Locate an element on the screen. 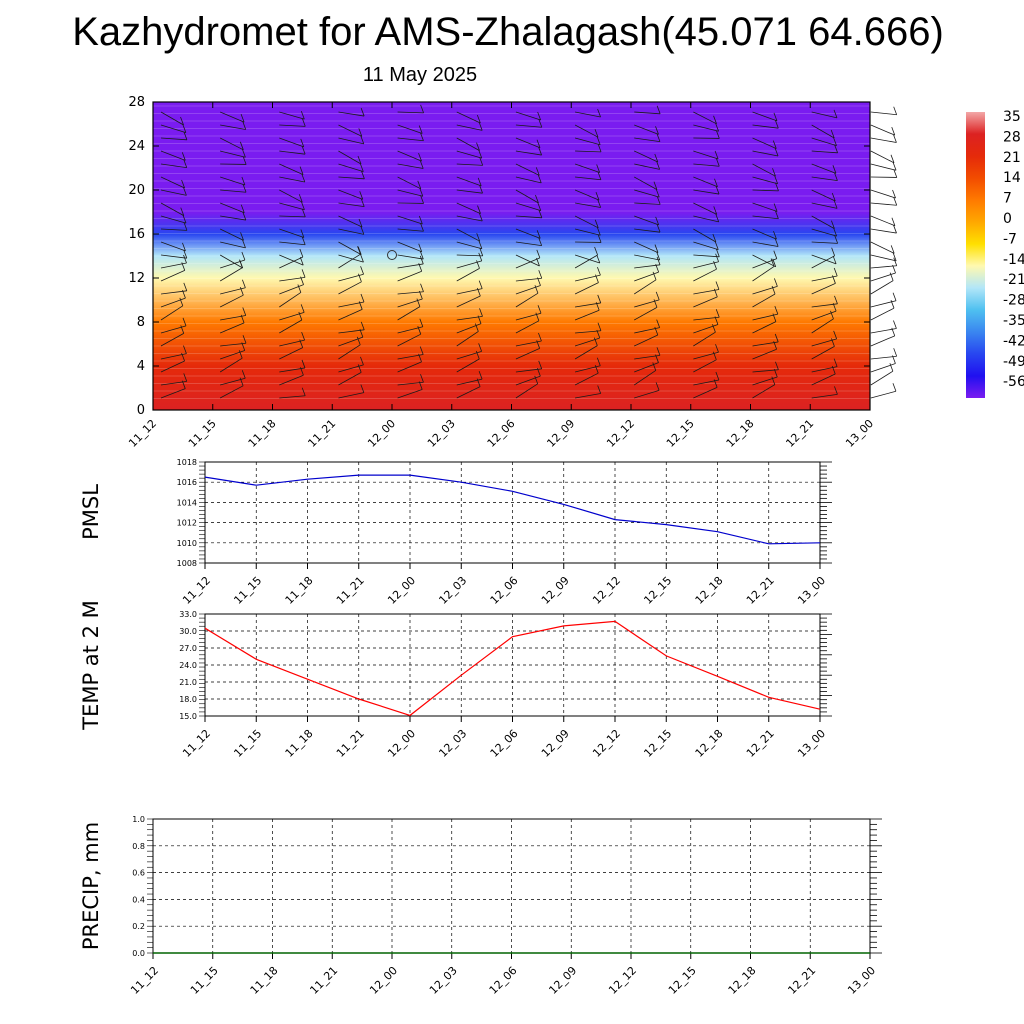 This screenshot has width=1024, height=1024. x-tick-label: 12_09 is located at coordinates (555, 590).